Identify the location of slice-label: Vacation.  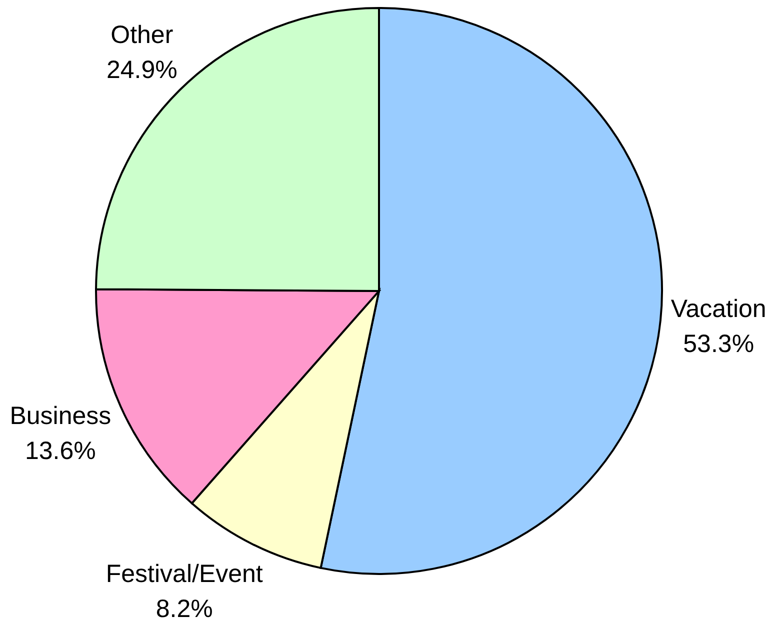
(718, 308).